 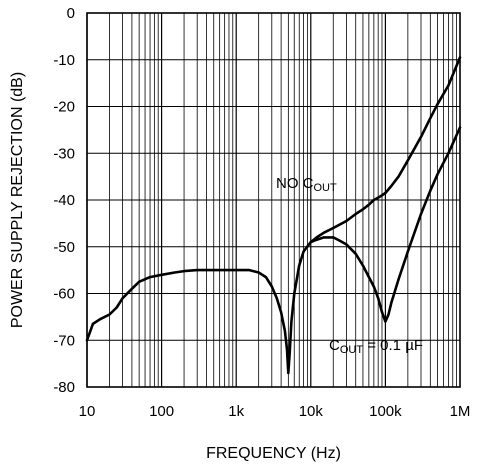 I want to click on annotation-no-cout: NO COUT, so click(x=306, y=184).